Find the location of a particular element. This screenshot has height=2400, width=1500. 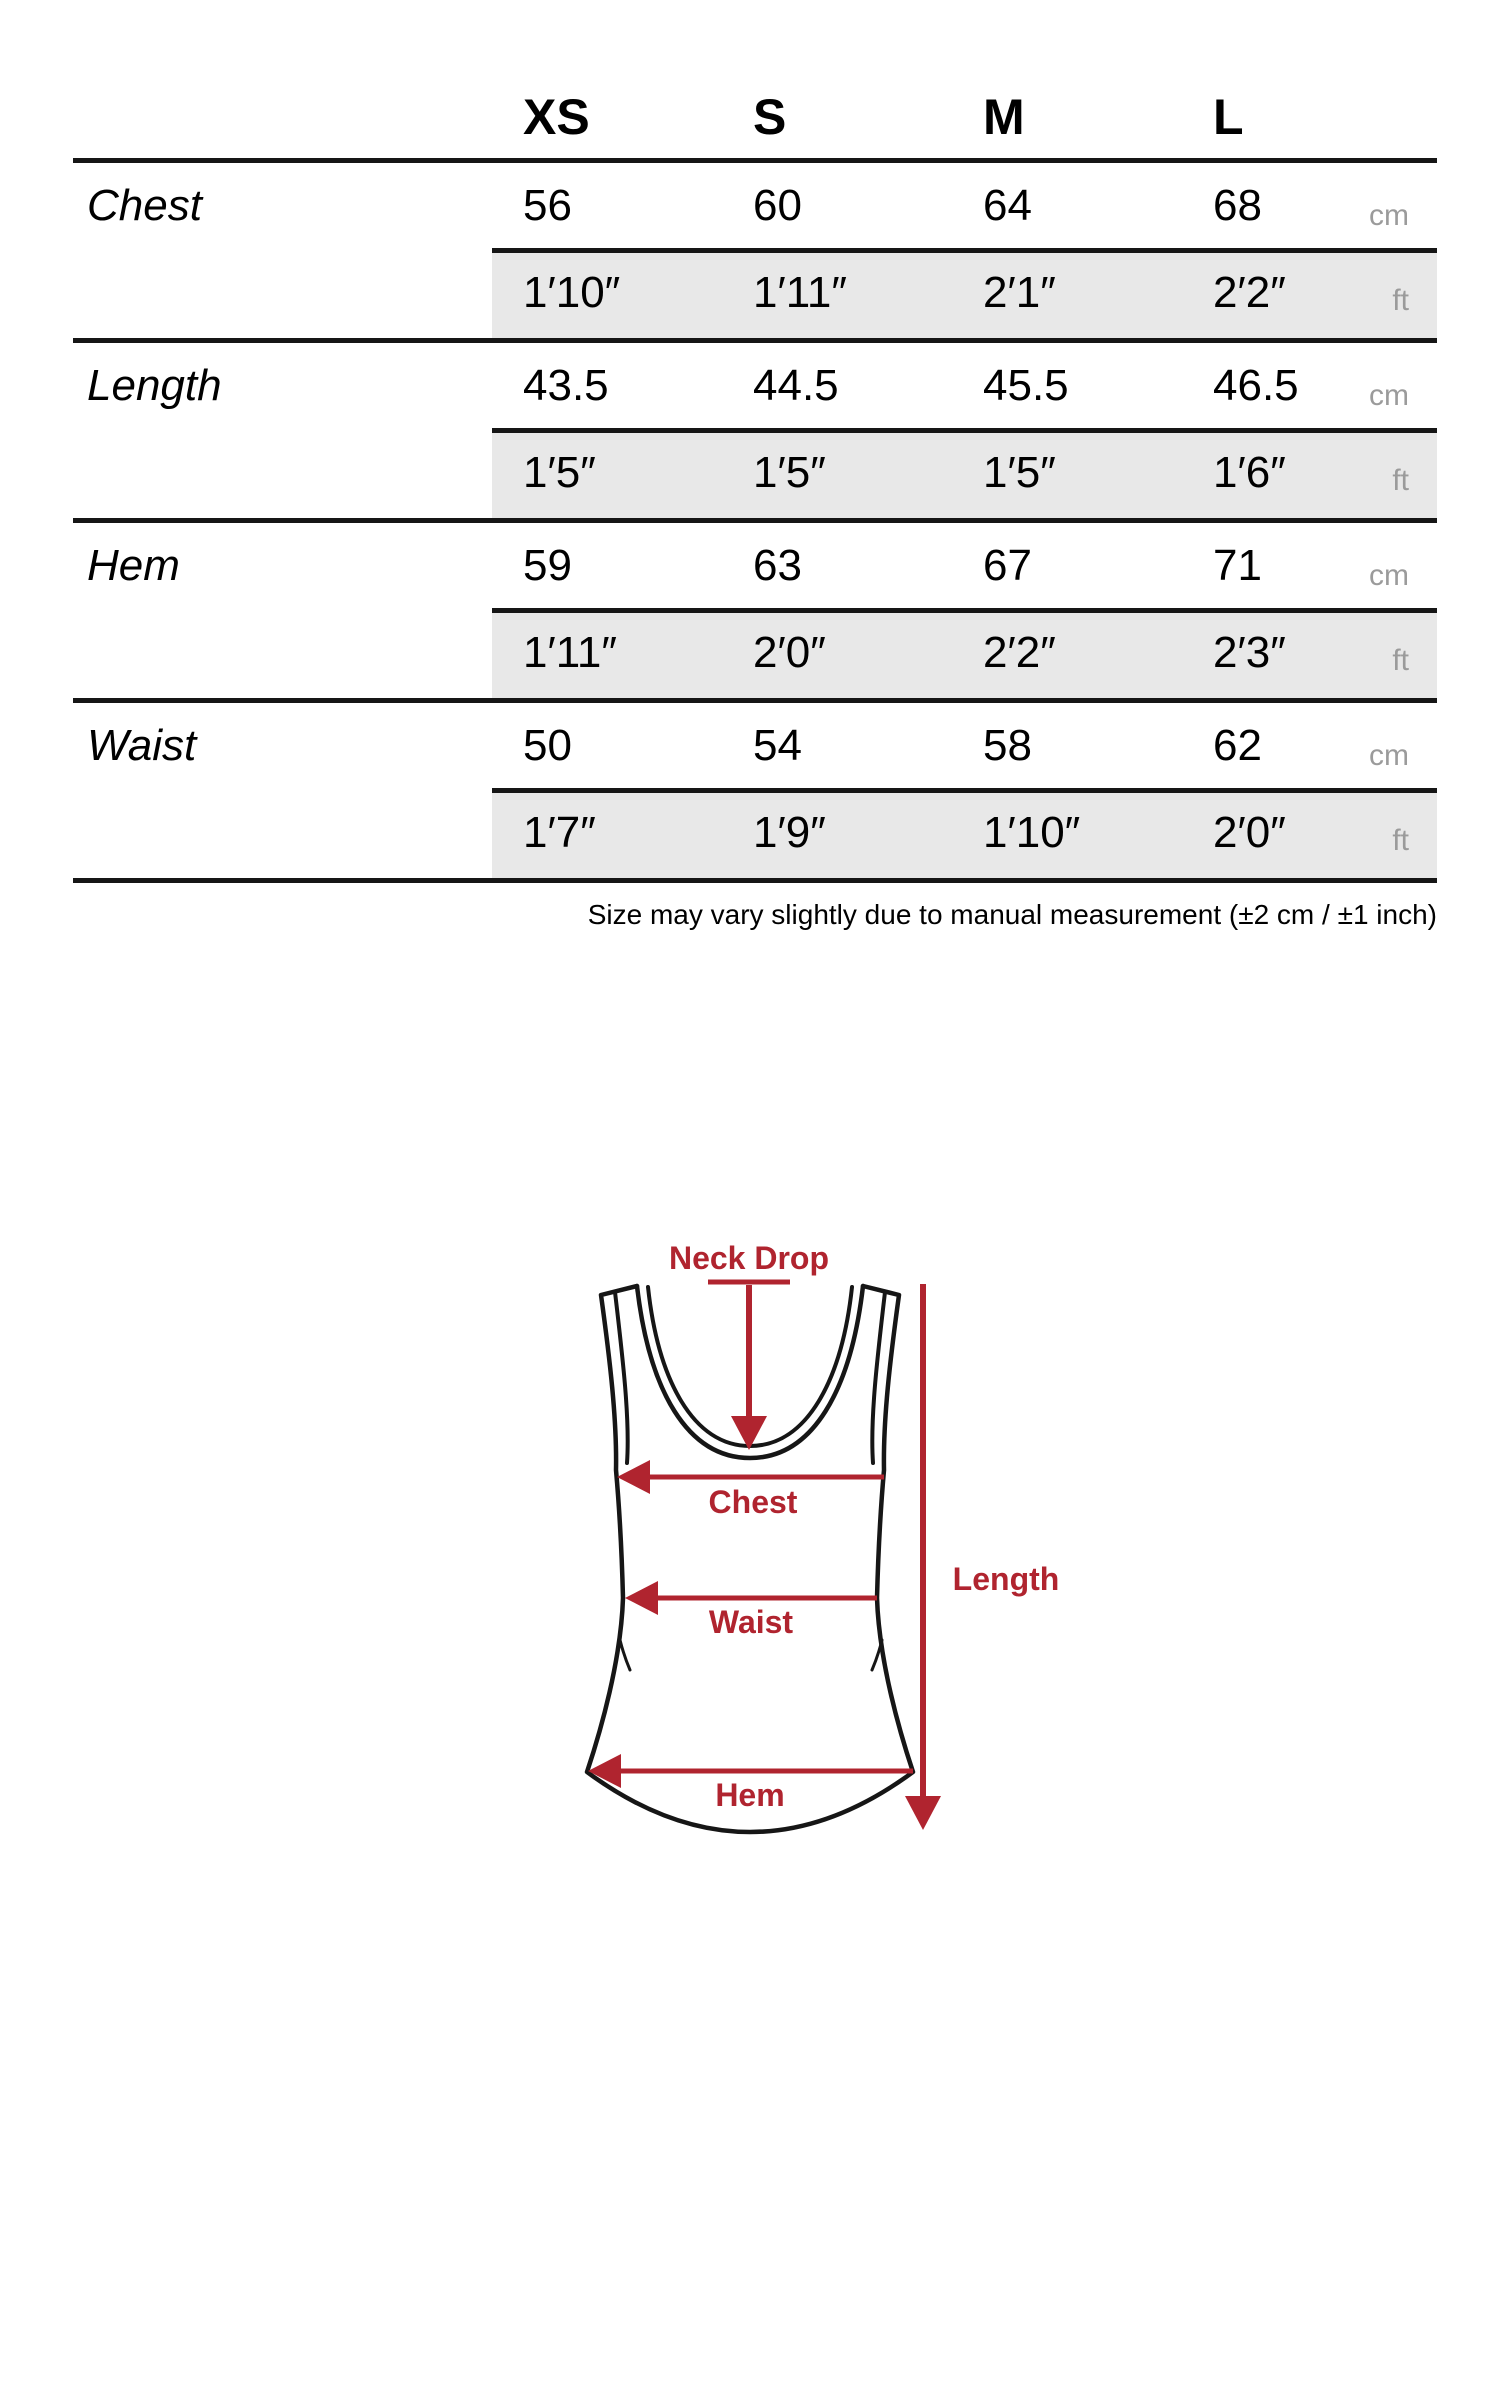

waist-cm-l: 62 is located at coordinates (1237, 745).